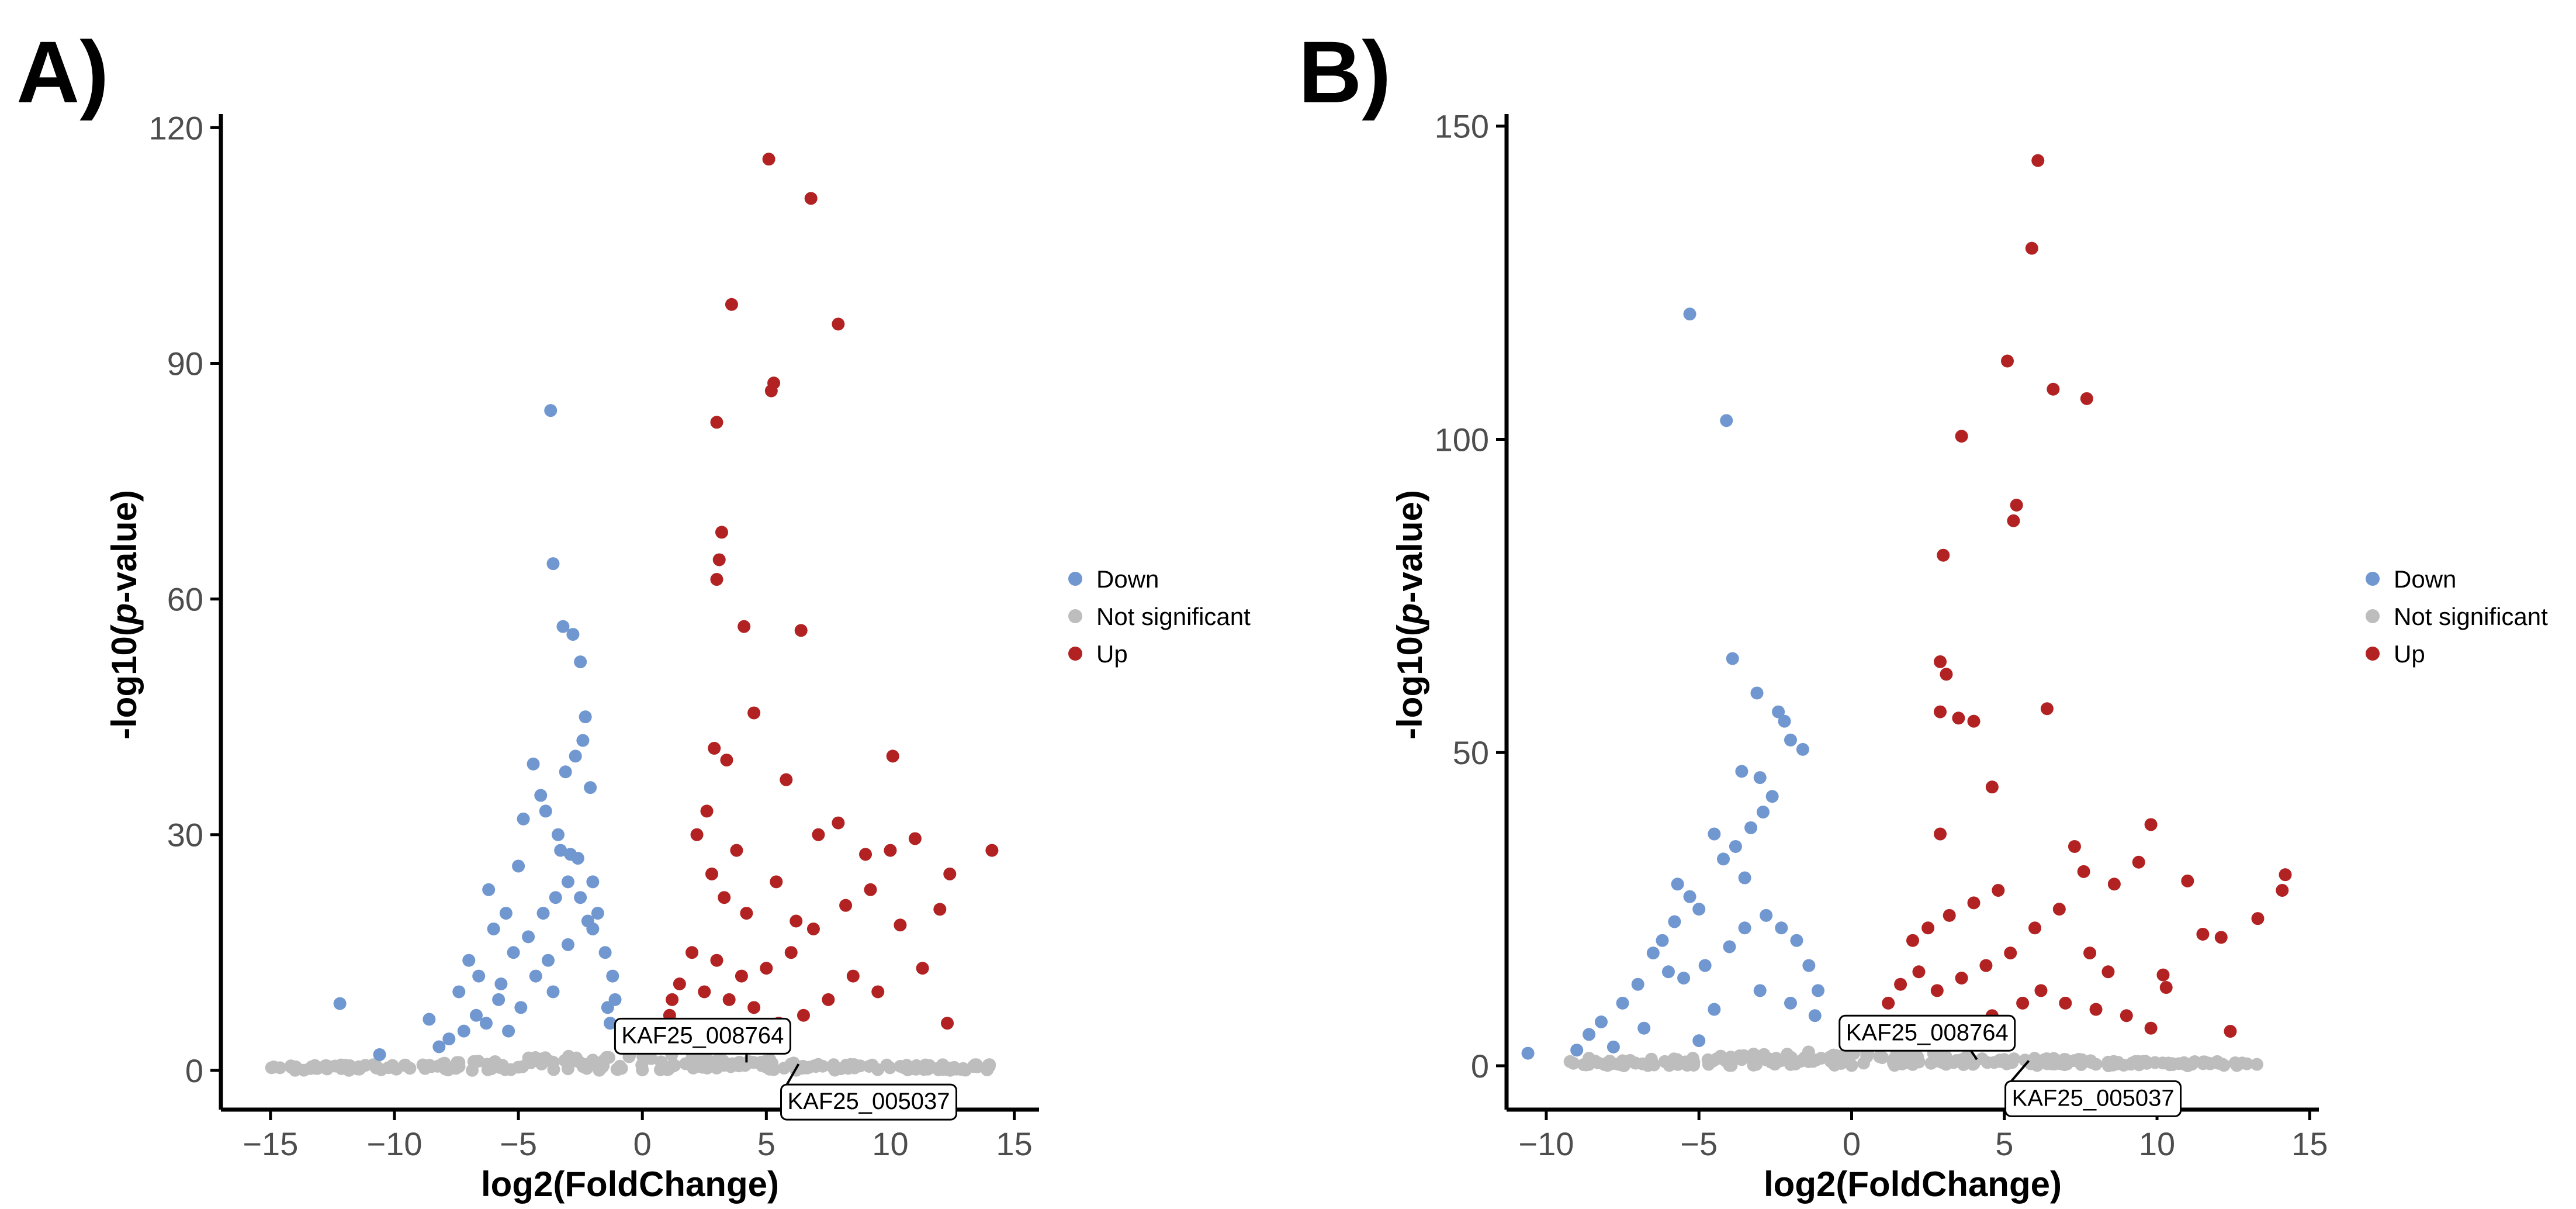 Image resolution: width=2576 pixels, height=1209 pixels. What do you see at coordinates (63, 72) in the screenshot?
I see `panel-label-a: A)` at bounding box center [63, 72].